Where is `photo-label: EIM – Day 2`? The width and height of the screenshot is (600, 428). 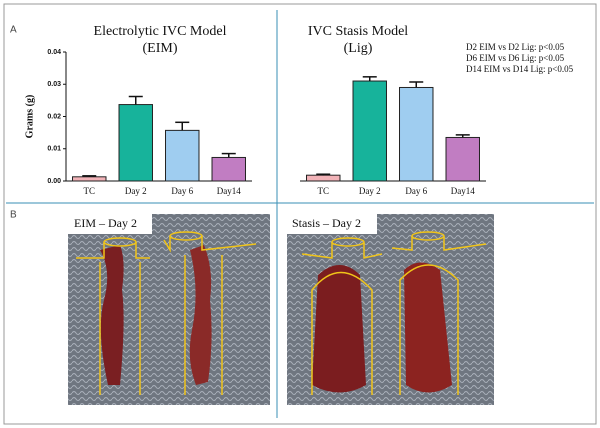
photo-label: EIM – Day 2 is located at coordinates (105, 223).